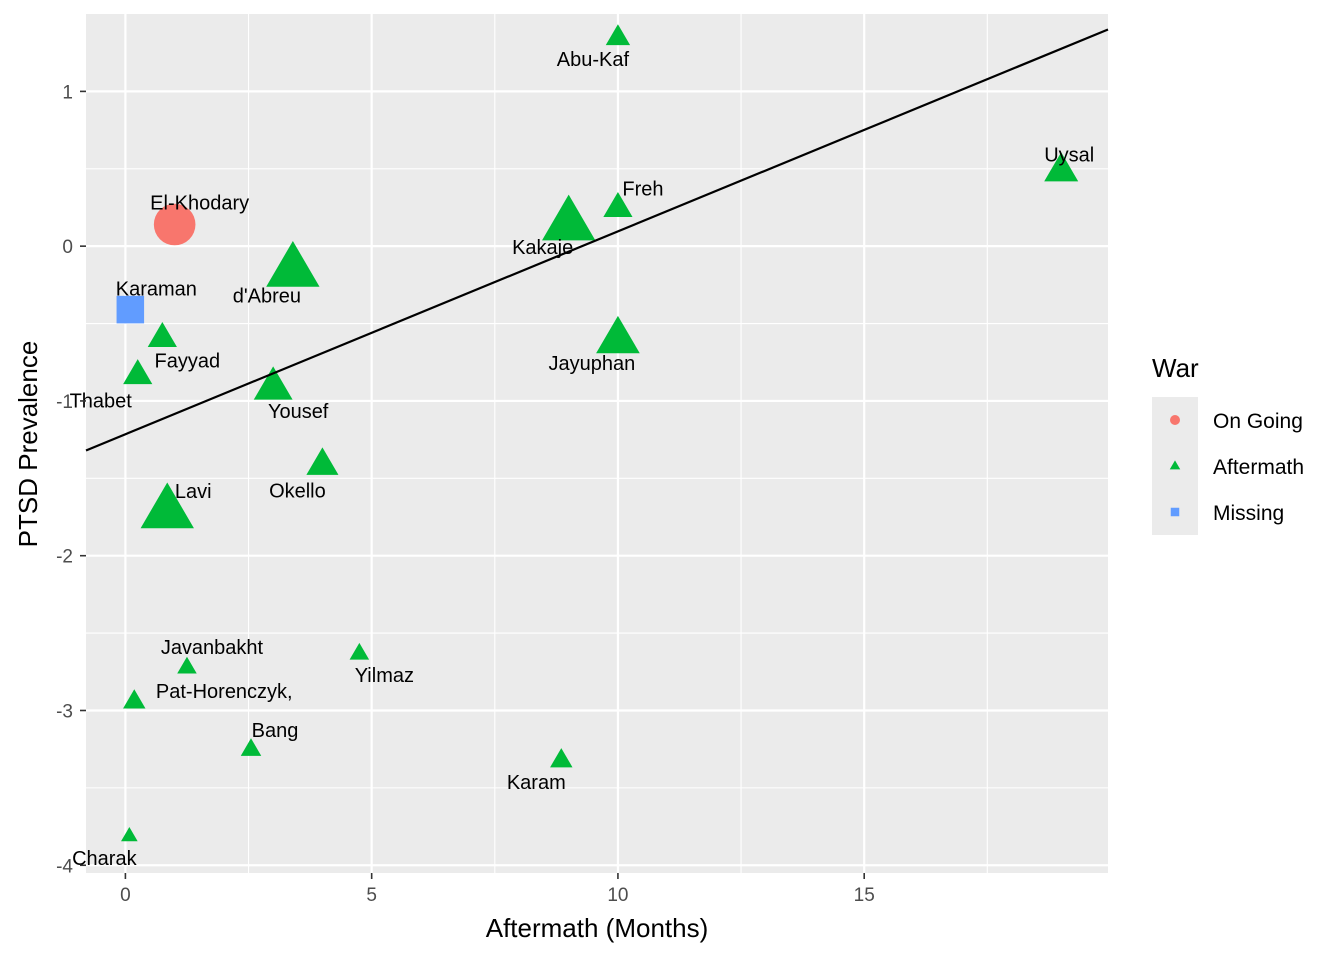  I want to click on x-axis-title: Aftermath (Months), so click(597, 928).